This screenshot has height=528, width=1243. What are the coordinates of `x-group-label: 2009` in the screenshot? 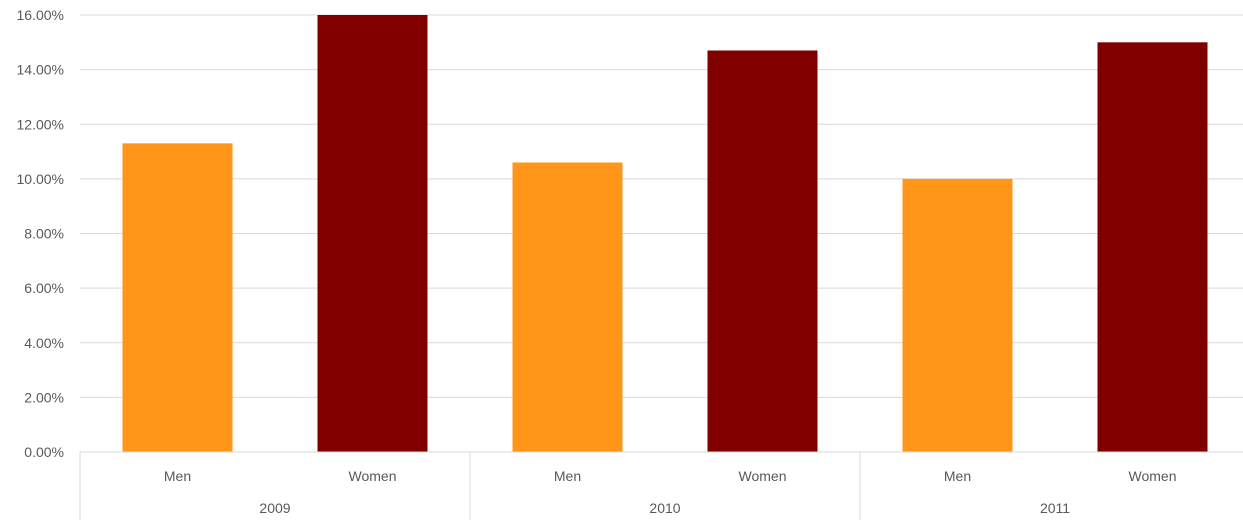 It's located at (274, 508).